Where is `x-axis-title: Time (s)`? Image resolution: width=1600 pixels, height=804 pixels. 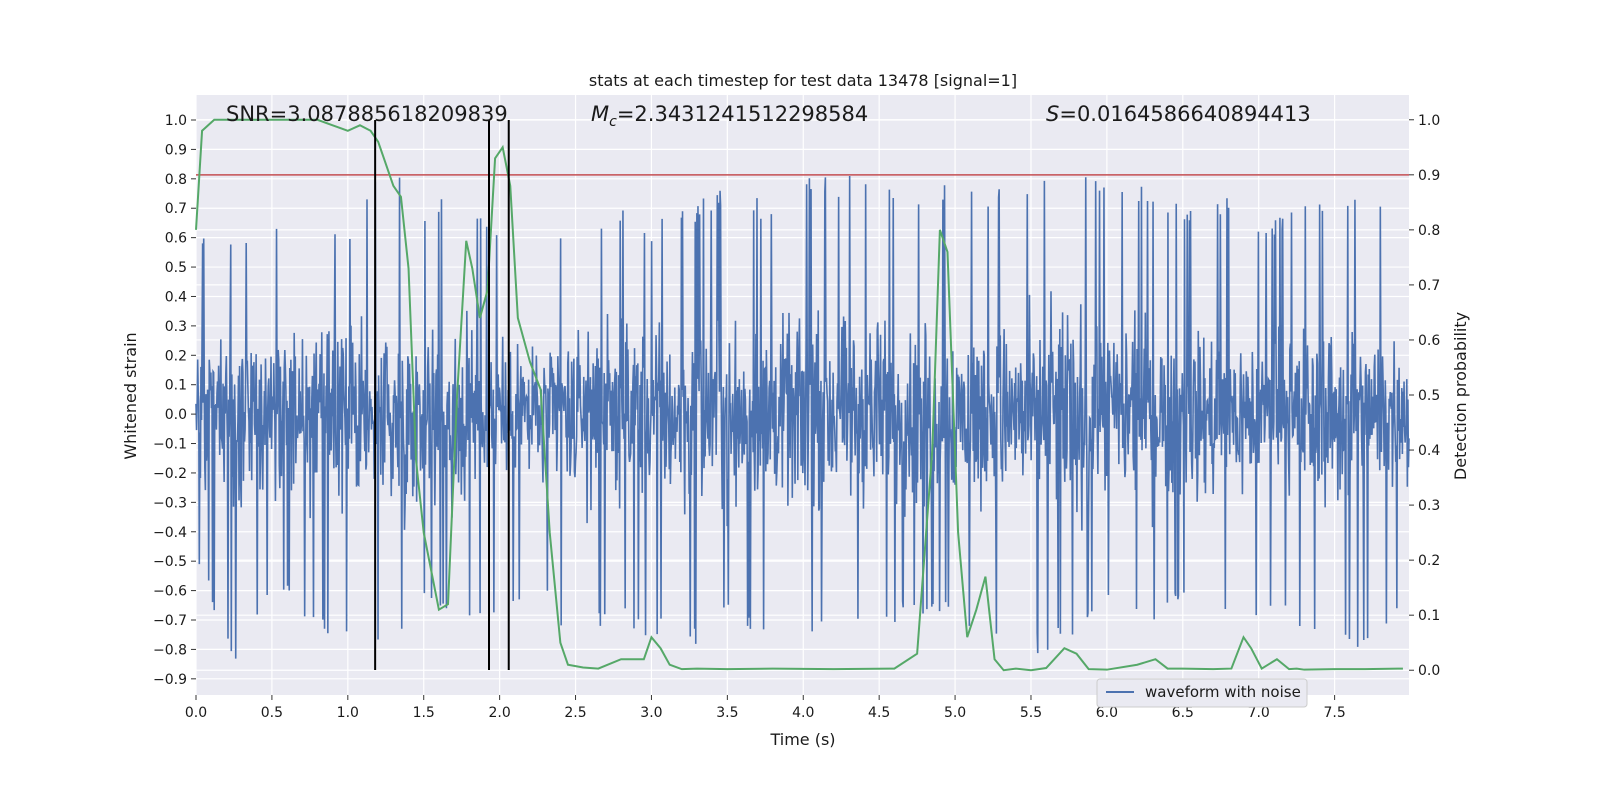
x-axis-title: Time (s) is located at coordinates (802, 739).